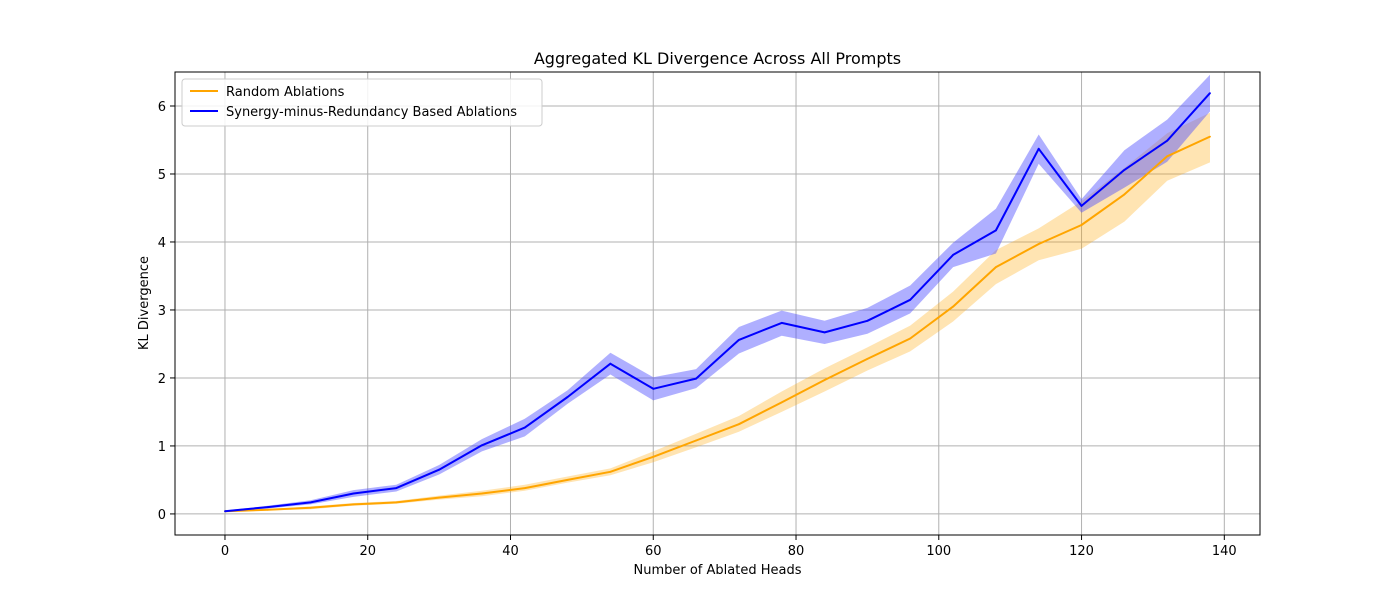  What do you see at coordinates (1081, 551) in the screenshot?
I see `x-tick-label: 120` at bounding box center [1081, 551].